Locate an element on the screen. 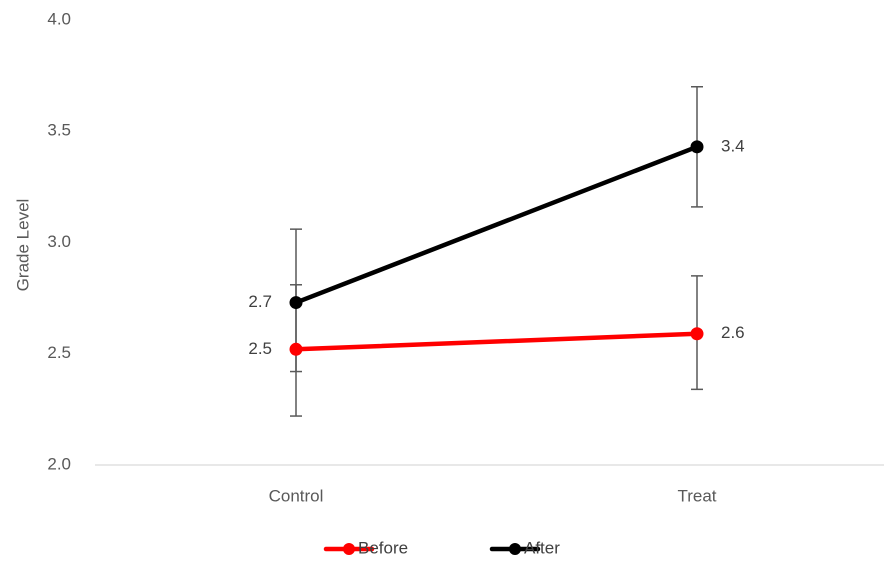  y-tick-label: 4.0 is located at coordinates (59, 18).